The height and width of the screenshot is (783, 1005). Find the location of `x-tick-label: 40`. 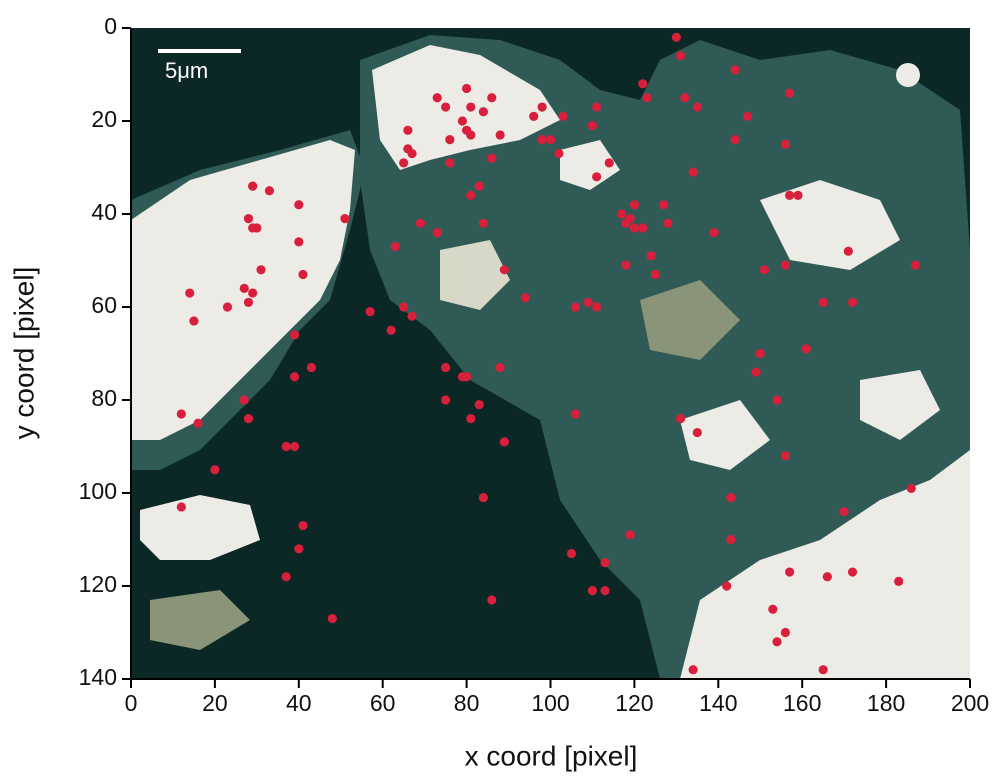

x-tick-label: 40 is located at coordinates (299, 703).